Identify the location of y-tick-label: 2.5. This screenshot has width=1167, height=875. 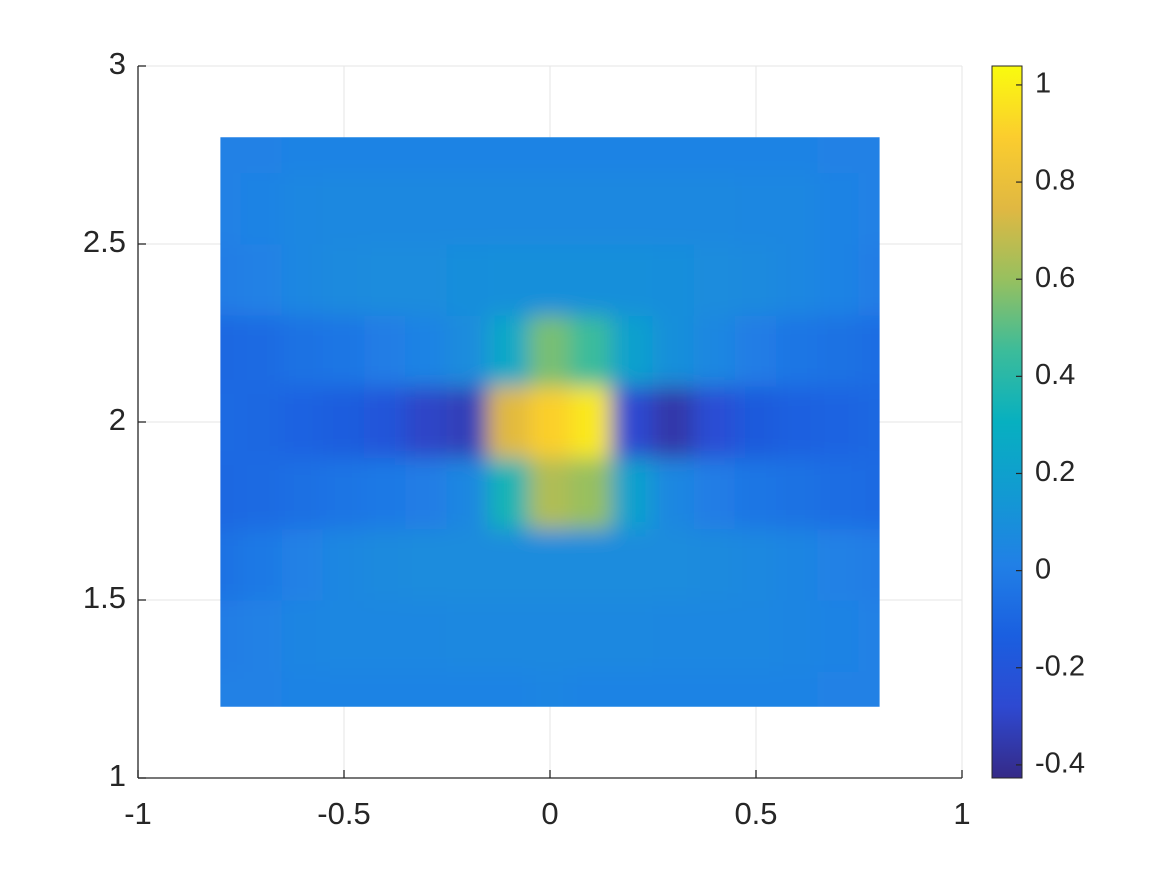
(104, 241).